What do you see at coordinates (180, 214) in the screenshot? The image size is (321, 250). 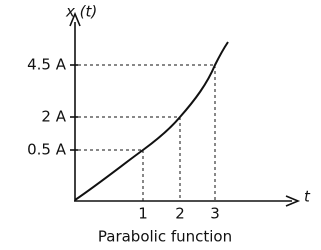 I see `x-tick-label: 2` at bounding box center [180, 214].